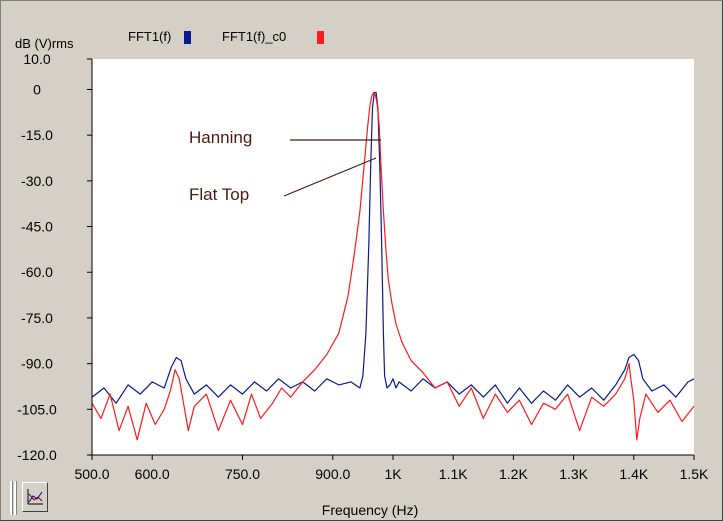  I want to click on y-tick-label: -75.0, so click(37, 318).